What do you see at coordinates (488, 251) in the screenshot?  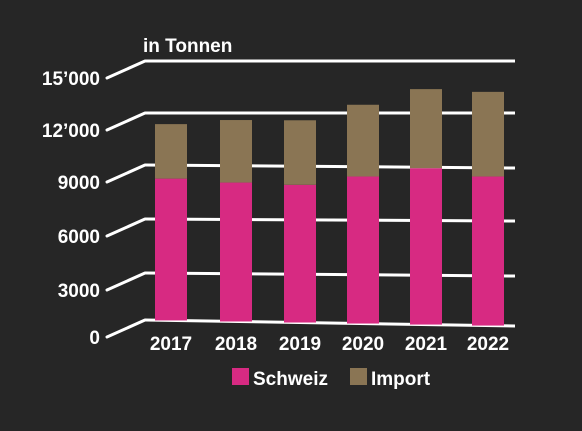 I see `bar-schweiz-2022` at bounding box center [488, 251].